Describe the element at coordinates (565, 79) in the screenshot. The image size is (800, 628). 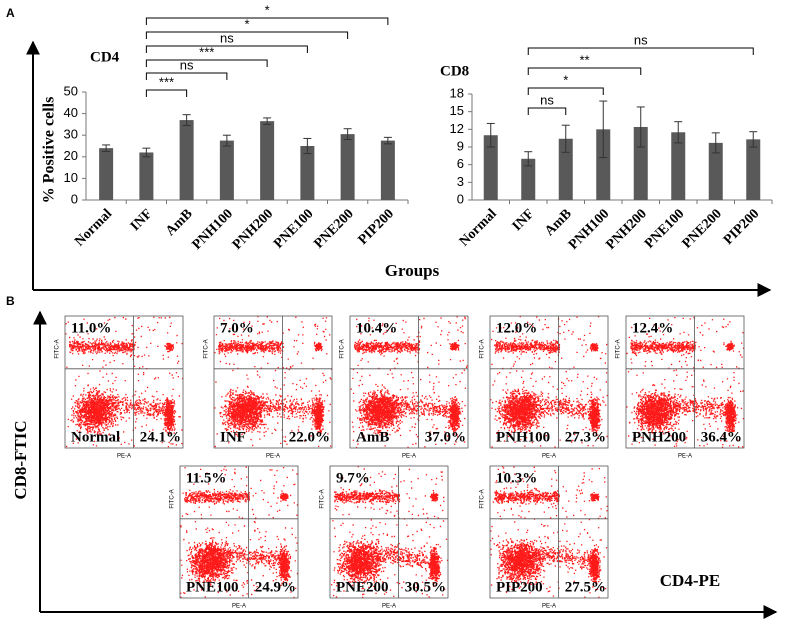
I see `significance-label: *` at that location.